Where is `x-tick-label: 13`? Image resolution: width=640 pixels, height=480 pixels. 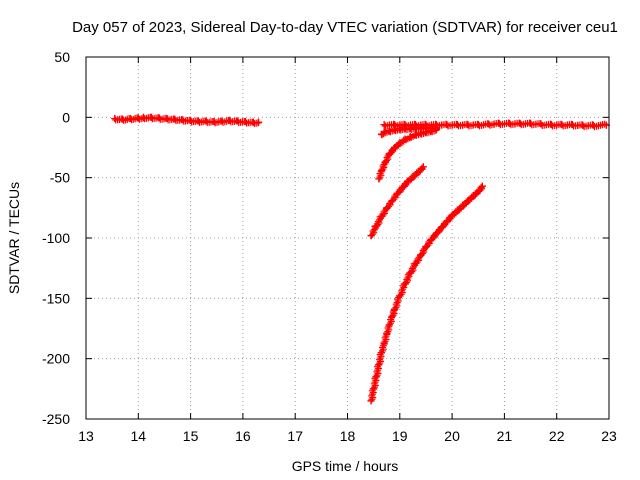 x-tick-label: 13 is located at coordinates (86, 436).